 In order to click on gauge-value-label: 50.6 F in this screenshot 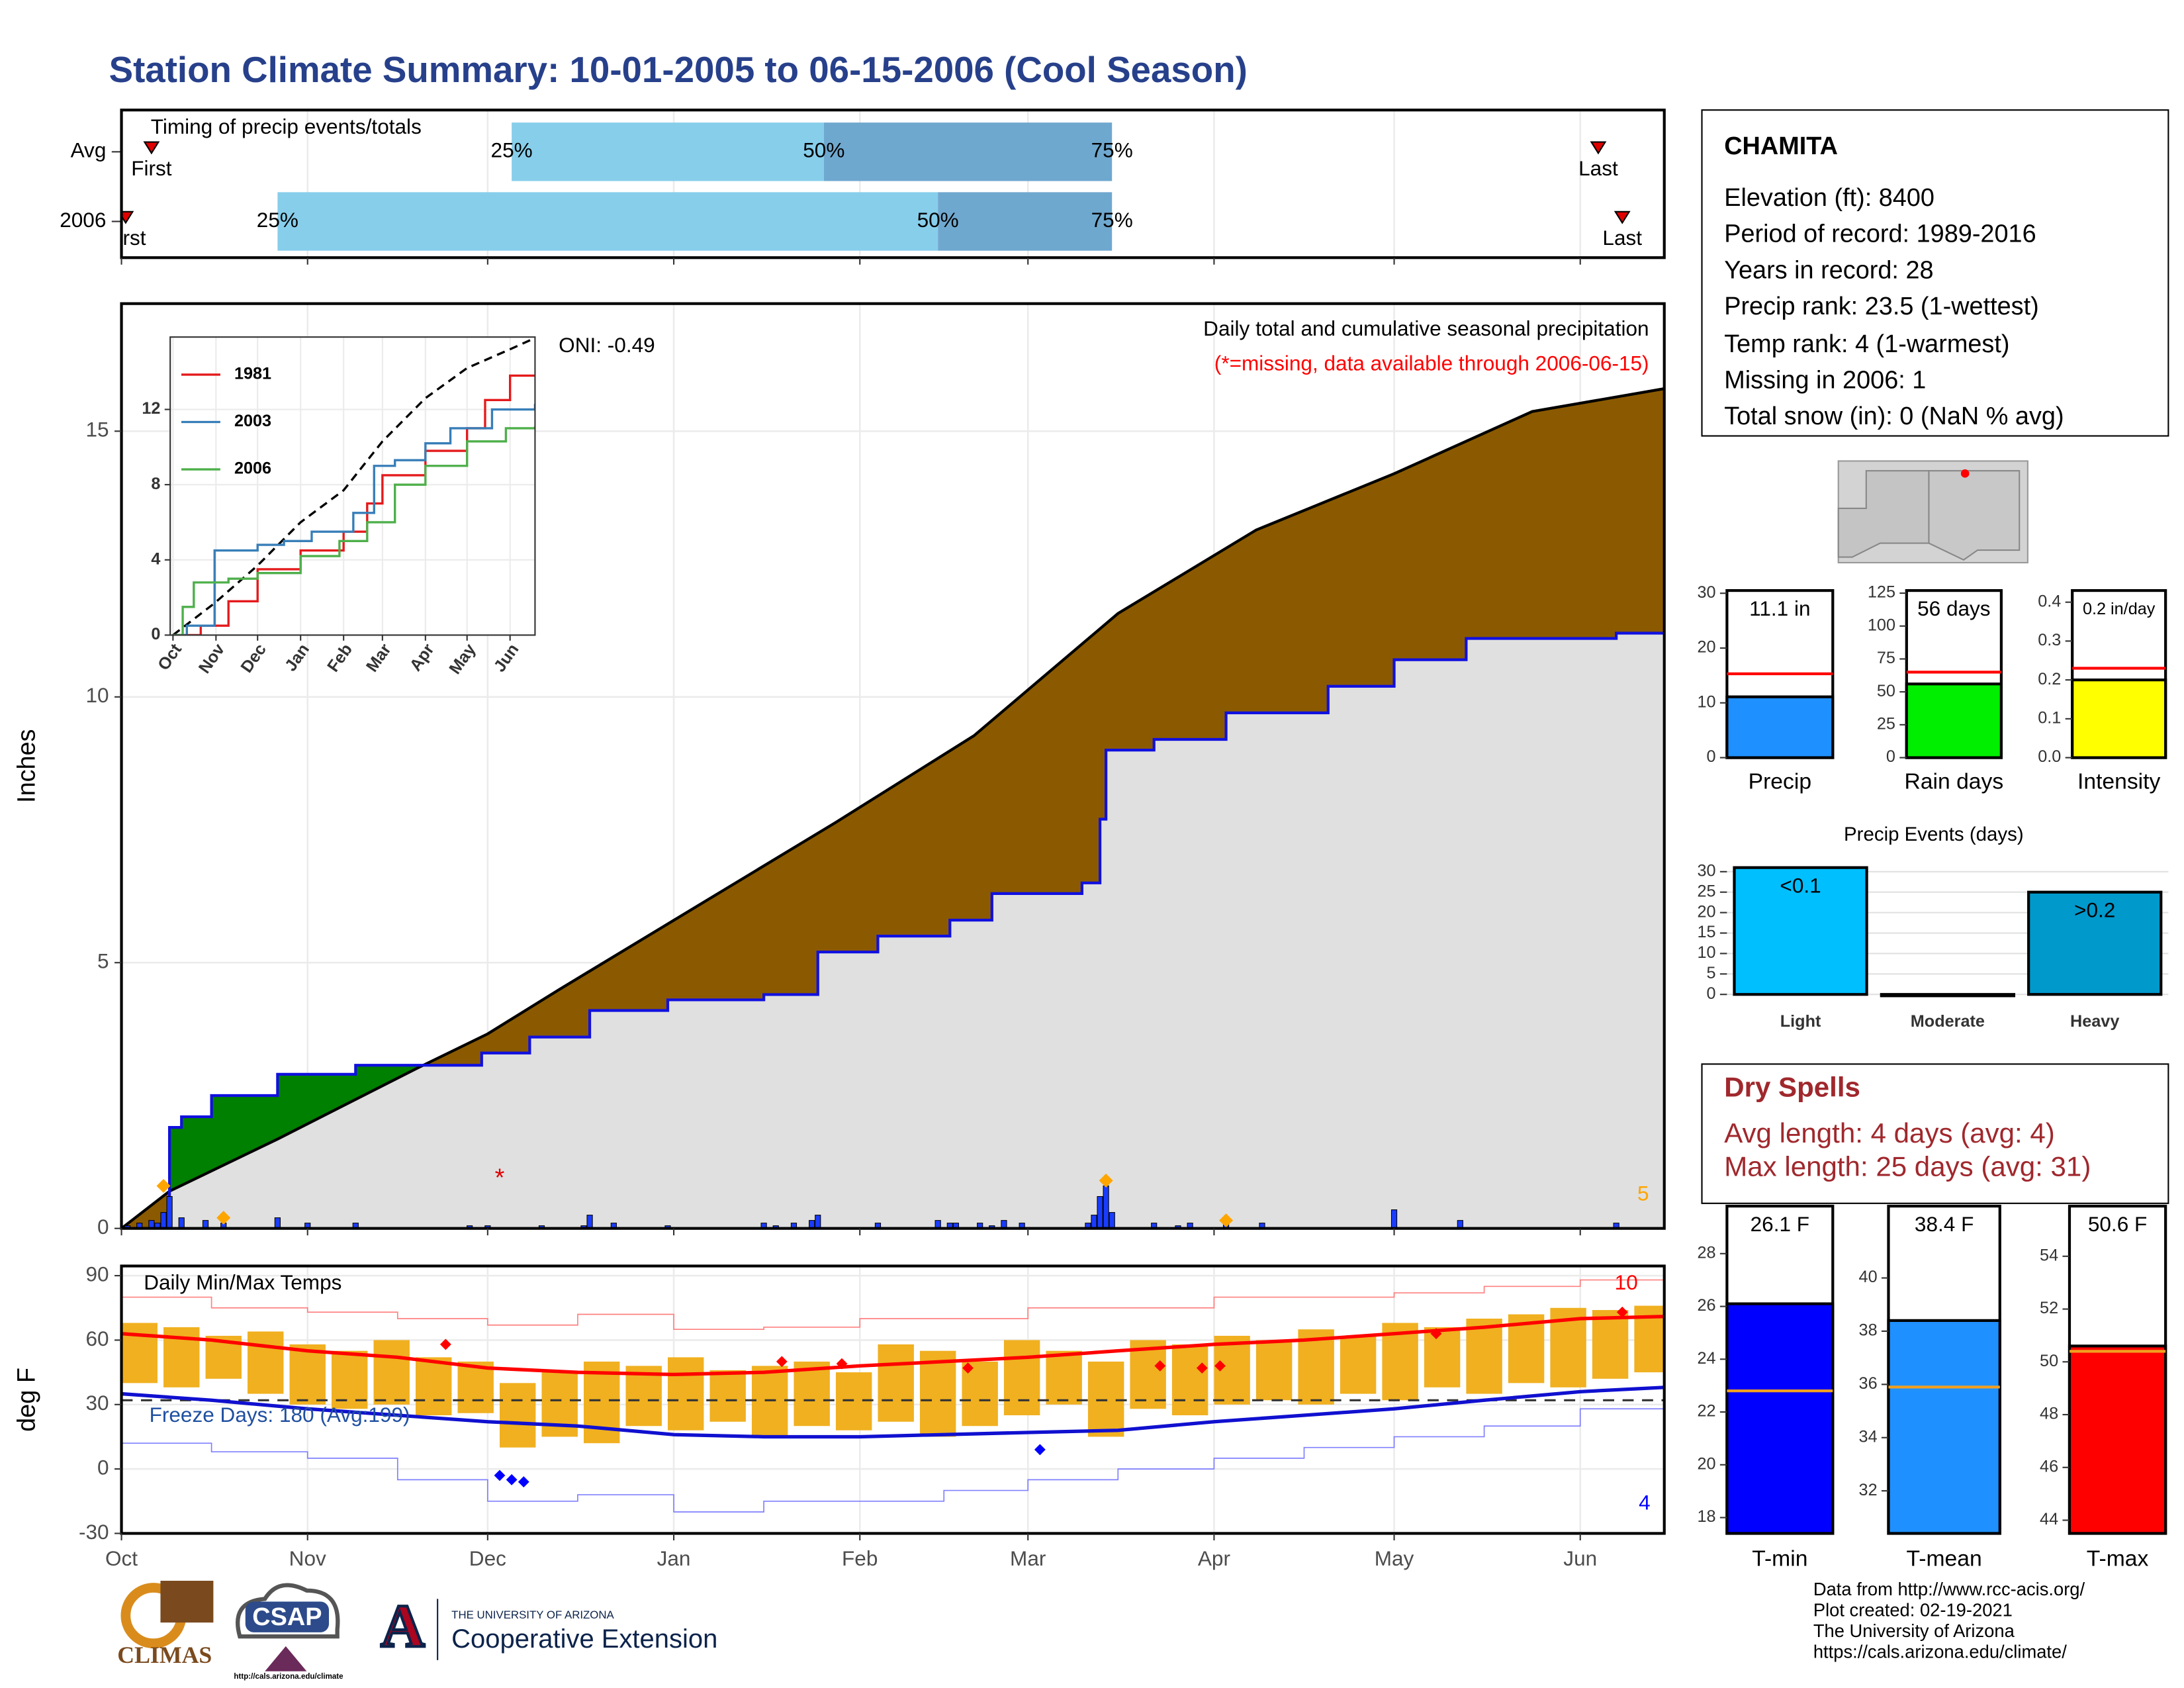, I will do `click(2117, 1224)`.